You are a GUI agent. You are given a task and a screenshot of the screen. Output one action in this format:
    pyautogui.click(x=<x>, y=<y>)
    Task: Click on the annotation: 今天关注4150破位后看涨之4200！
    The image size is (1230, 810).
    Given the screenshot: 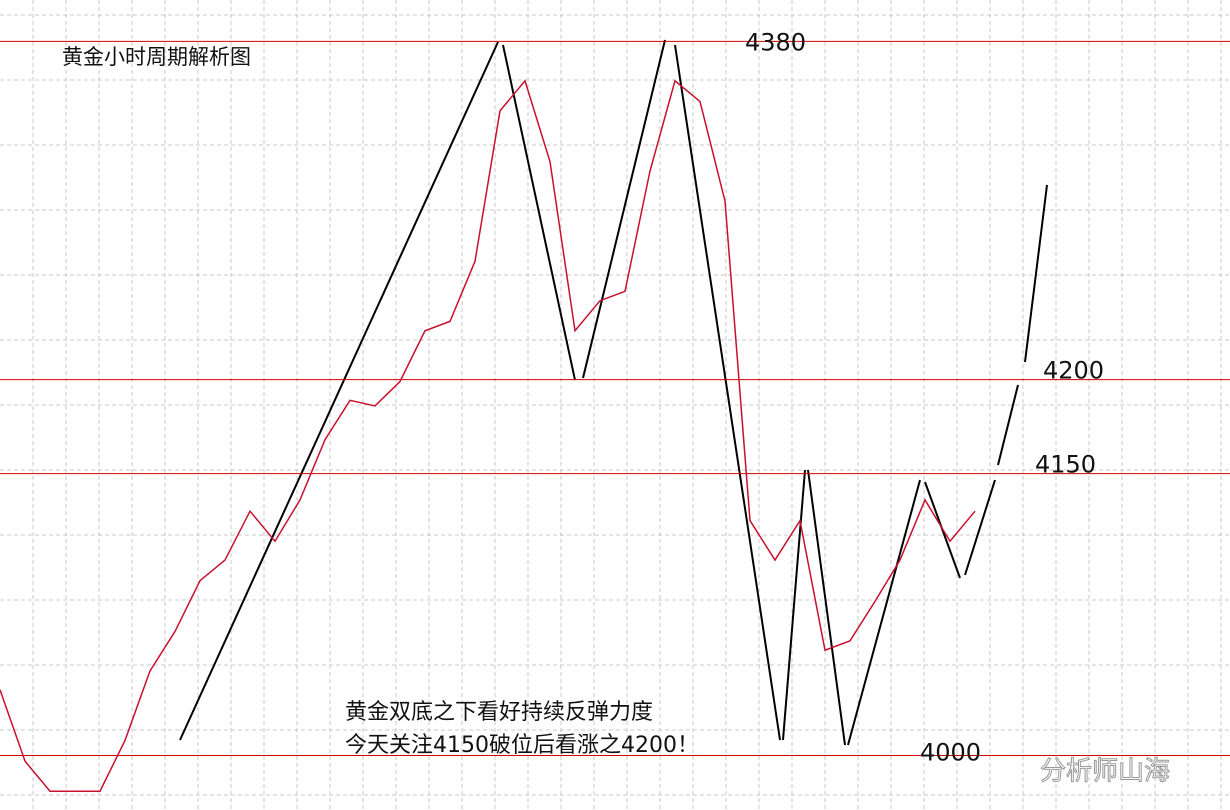 What is the action you would take?
    pyautogui.click(x=522, y=745)
    